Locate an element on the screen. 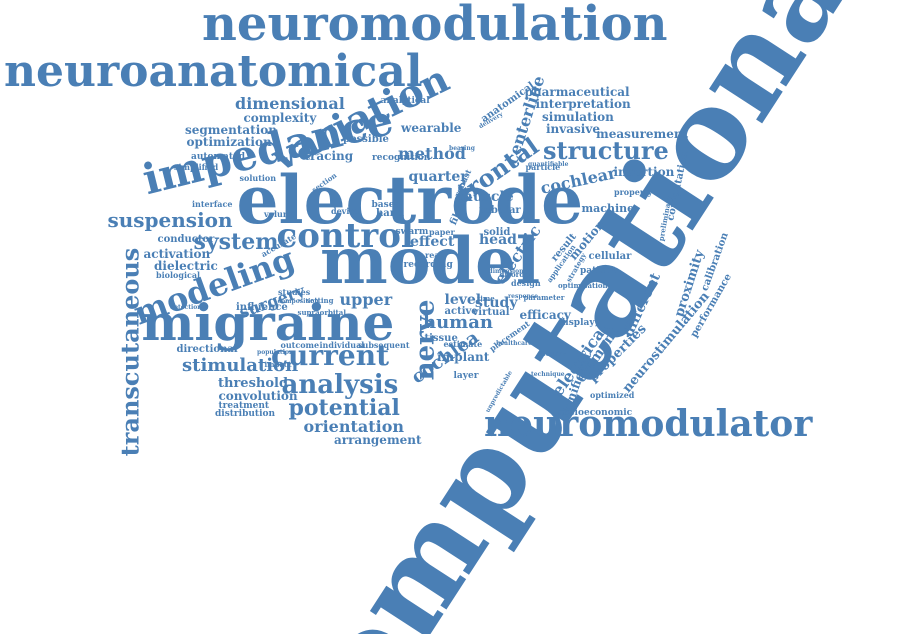  word: convolution is located at coordinates (258, 396).